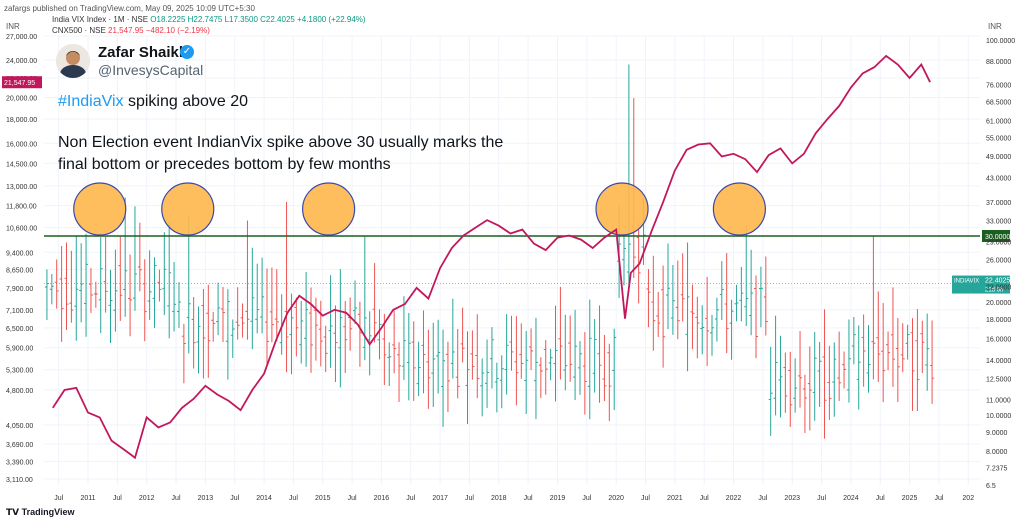  Describe the element at coordinates (19, 371) in the screenshot. I see `left-tick-label: 5,300.00` at that location.